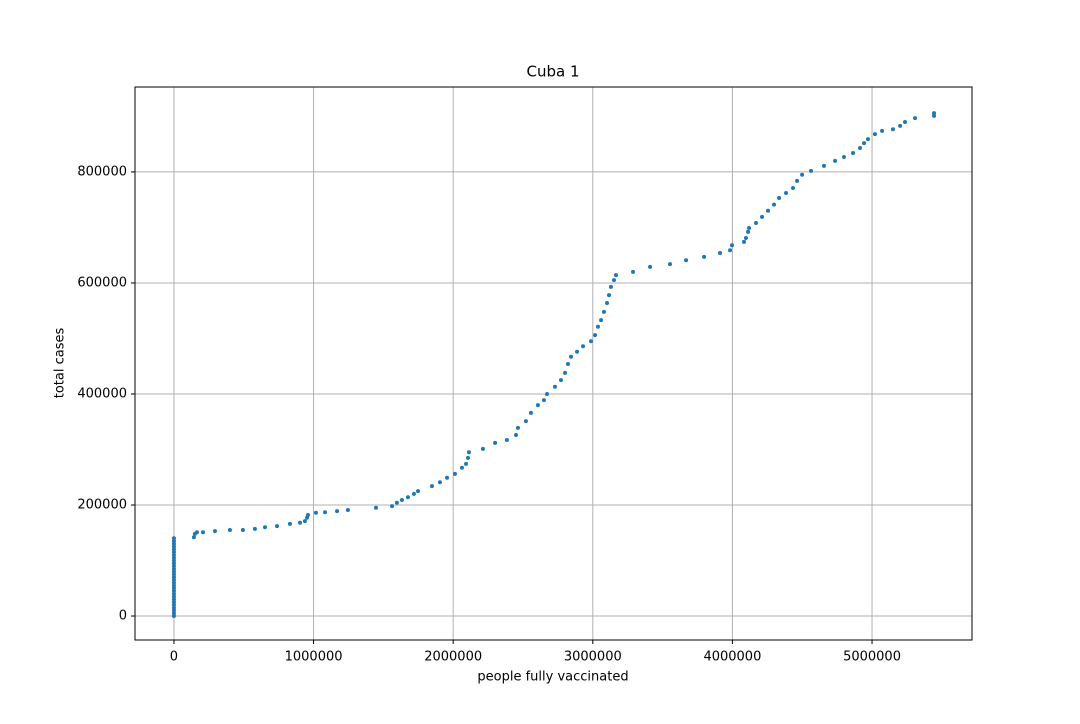 Image resolution: width=1080 pixels, height=724 pixels. I want to click on y-tick-label: 400000, so click(102, 393).